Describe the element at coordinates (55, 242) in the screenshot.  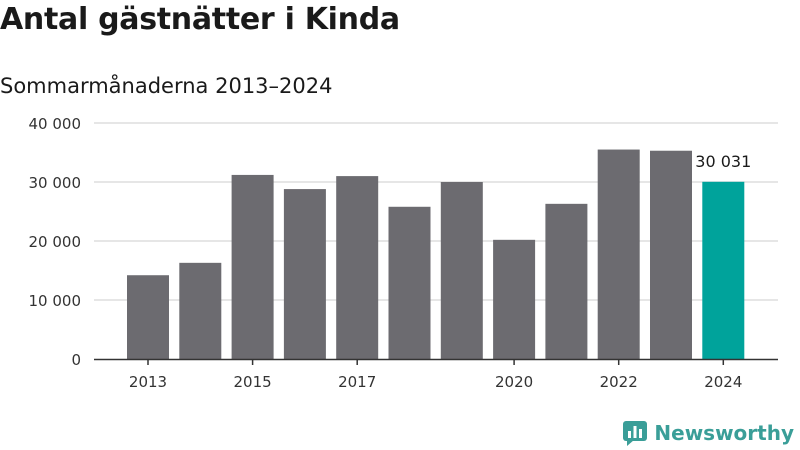
I see `y-tick-label: 20 000` at that location.